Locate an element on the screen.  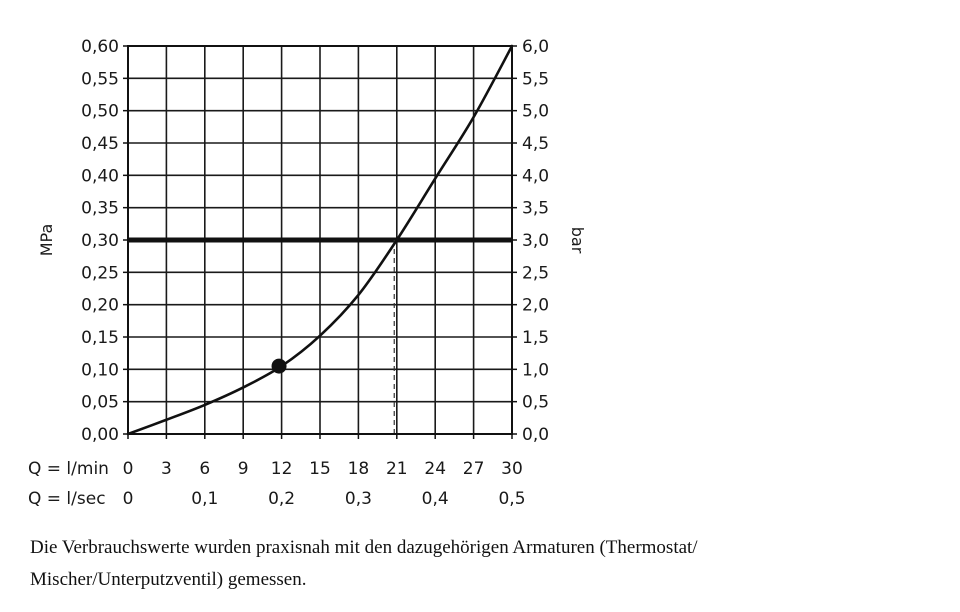
x-lsec-tick-label: 0,5 is located at coordinates (511, 499).